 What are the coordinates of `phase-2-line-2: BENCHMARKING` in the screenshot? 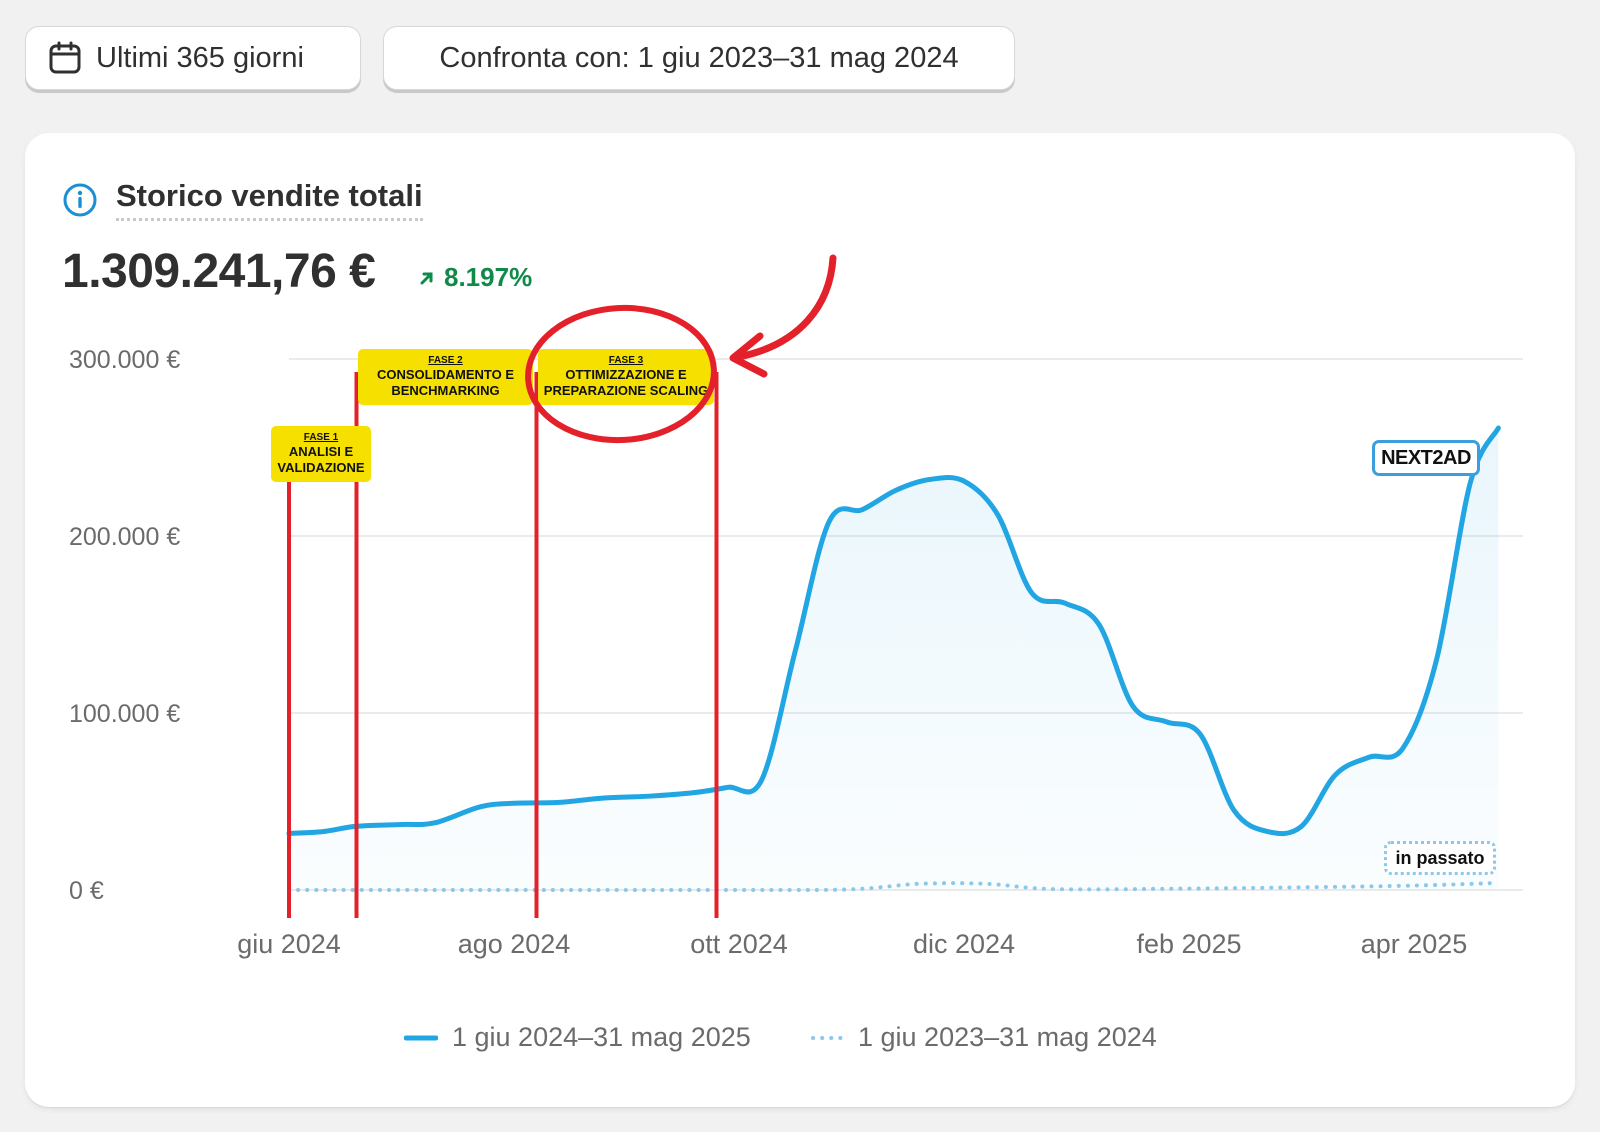 It's located at (445, 390).